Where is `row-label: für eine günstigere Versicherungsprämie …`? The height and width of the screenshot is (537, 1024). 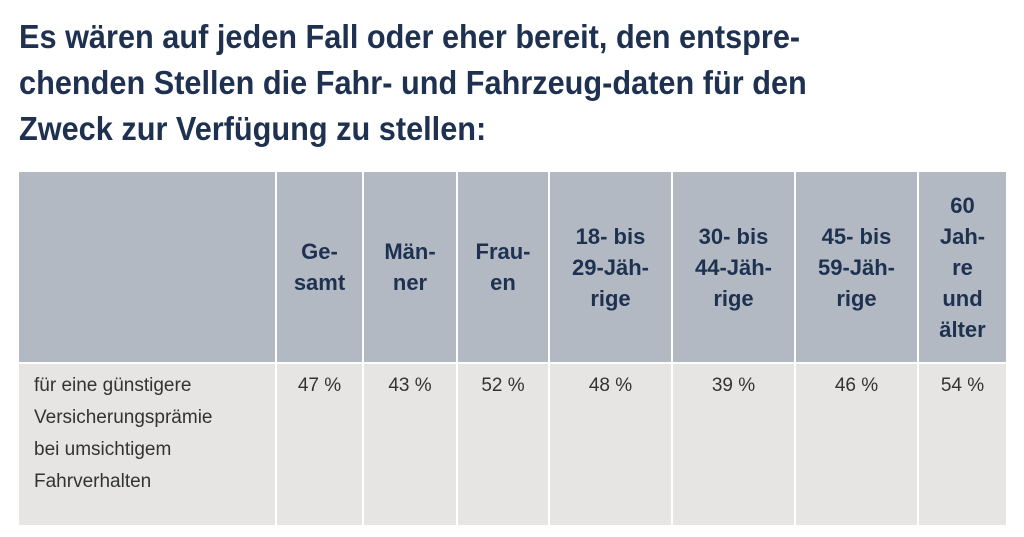
row-label: für eine günstigere Versicherungsprämie … is located at coordinates (148, 444).